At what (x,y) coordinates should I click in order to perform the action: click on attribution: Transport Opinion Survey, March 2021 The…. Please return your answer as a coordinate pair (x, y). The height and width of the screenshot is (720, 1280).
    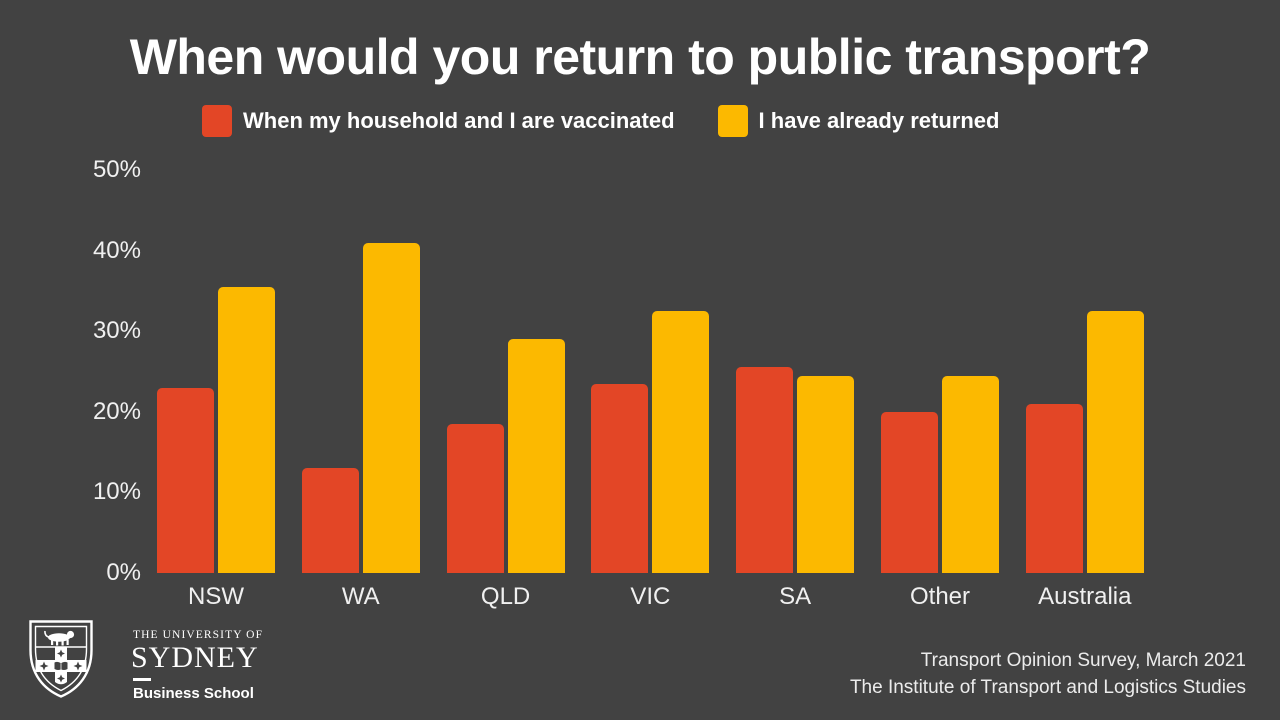
    Looking at the image, I should click on (1048, 674).